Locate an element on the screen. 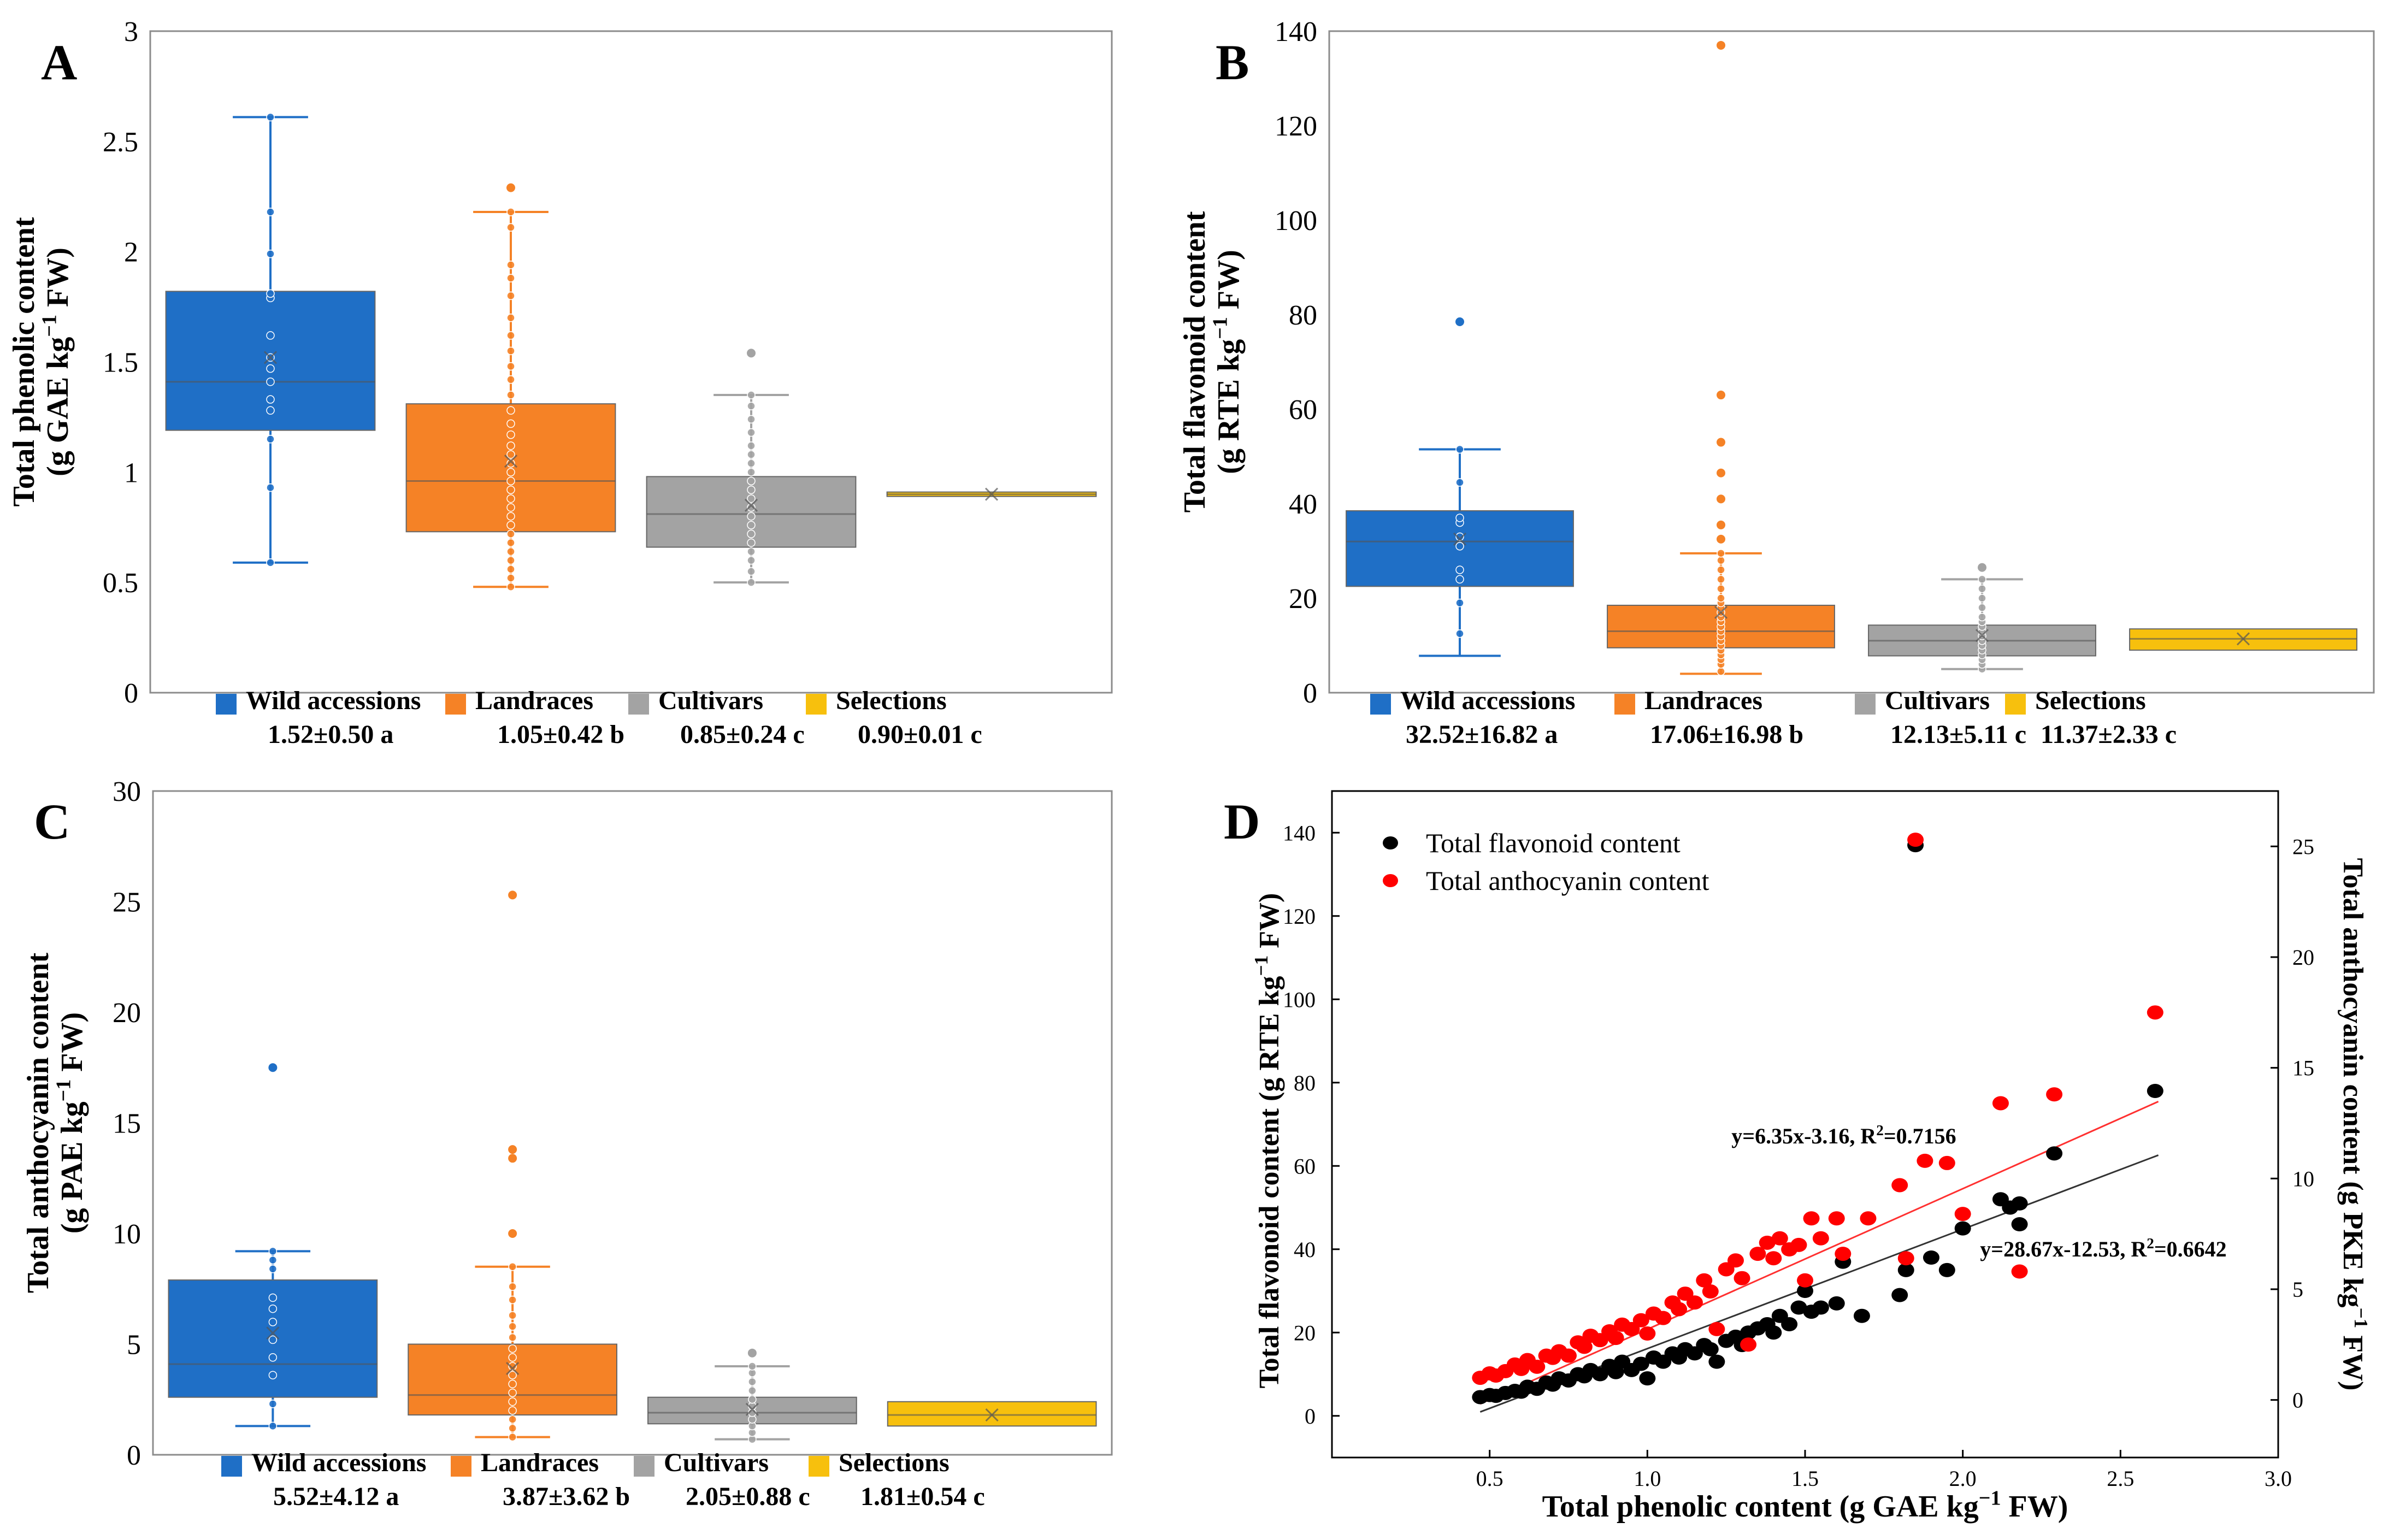 Image resolution: width=2382 pixels, height=1540 pixels. panel-label-c: C is located at coordinates (52, 821).